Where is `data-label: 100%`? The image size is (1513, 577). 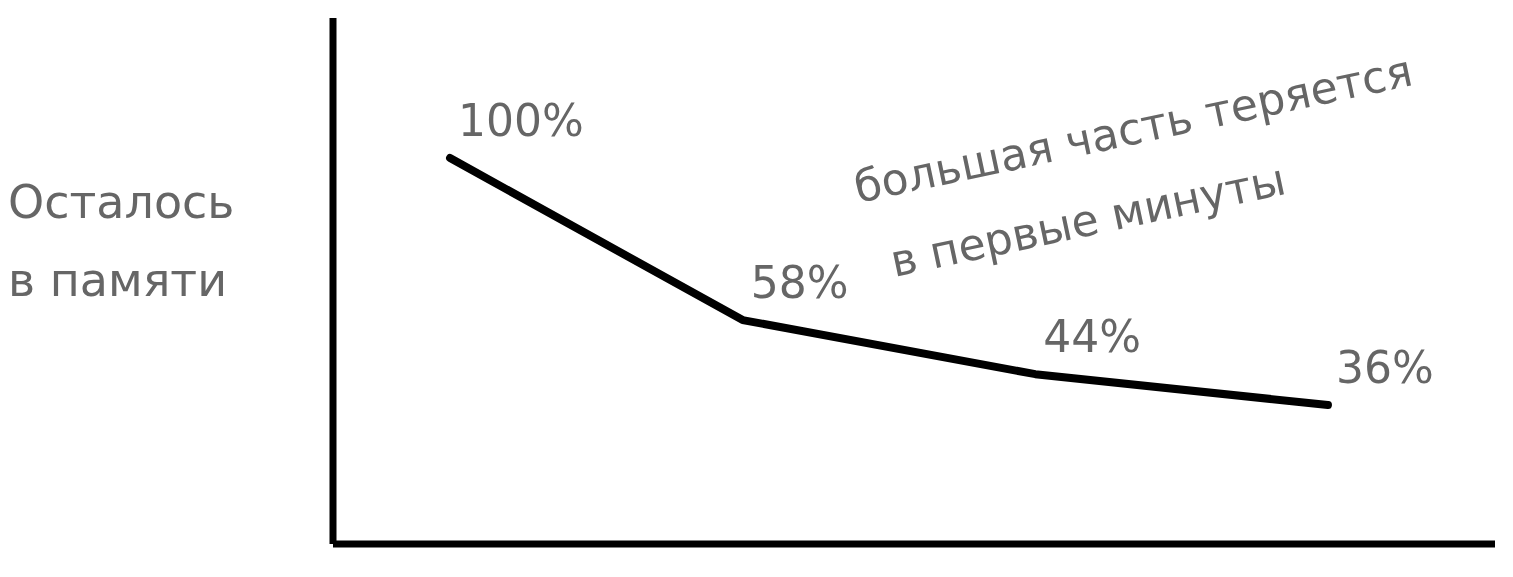 data-label: 100% is located at coordinates (521, 120).